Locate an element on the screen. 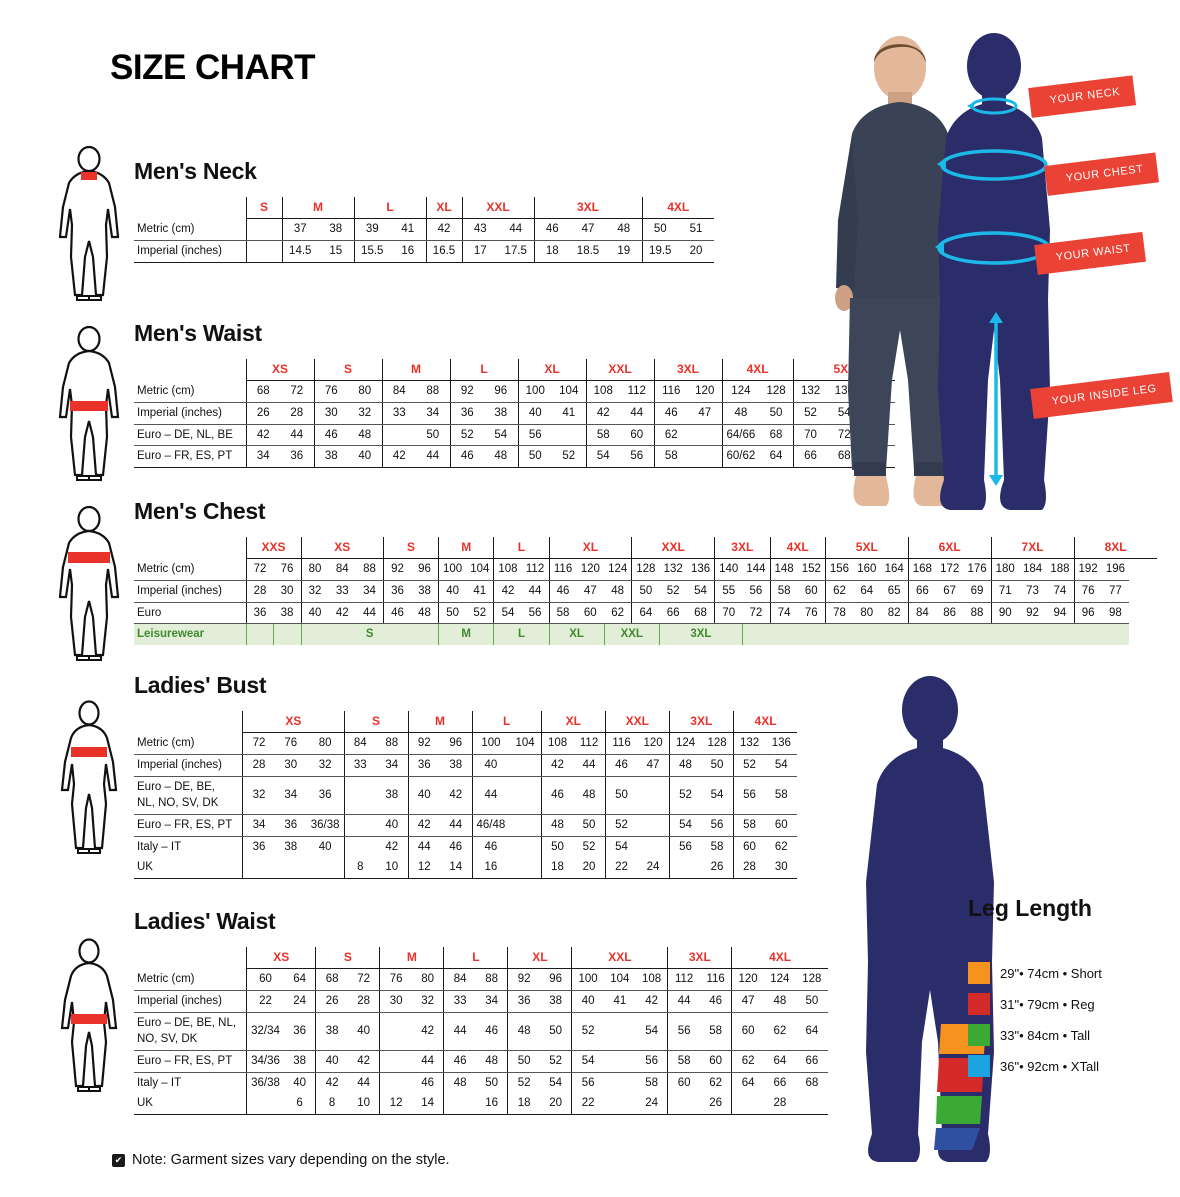 The height and width of the screenshot is (1197, 1180). table-cell: 176 is located at coordinates (977, 570).